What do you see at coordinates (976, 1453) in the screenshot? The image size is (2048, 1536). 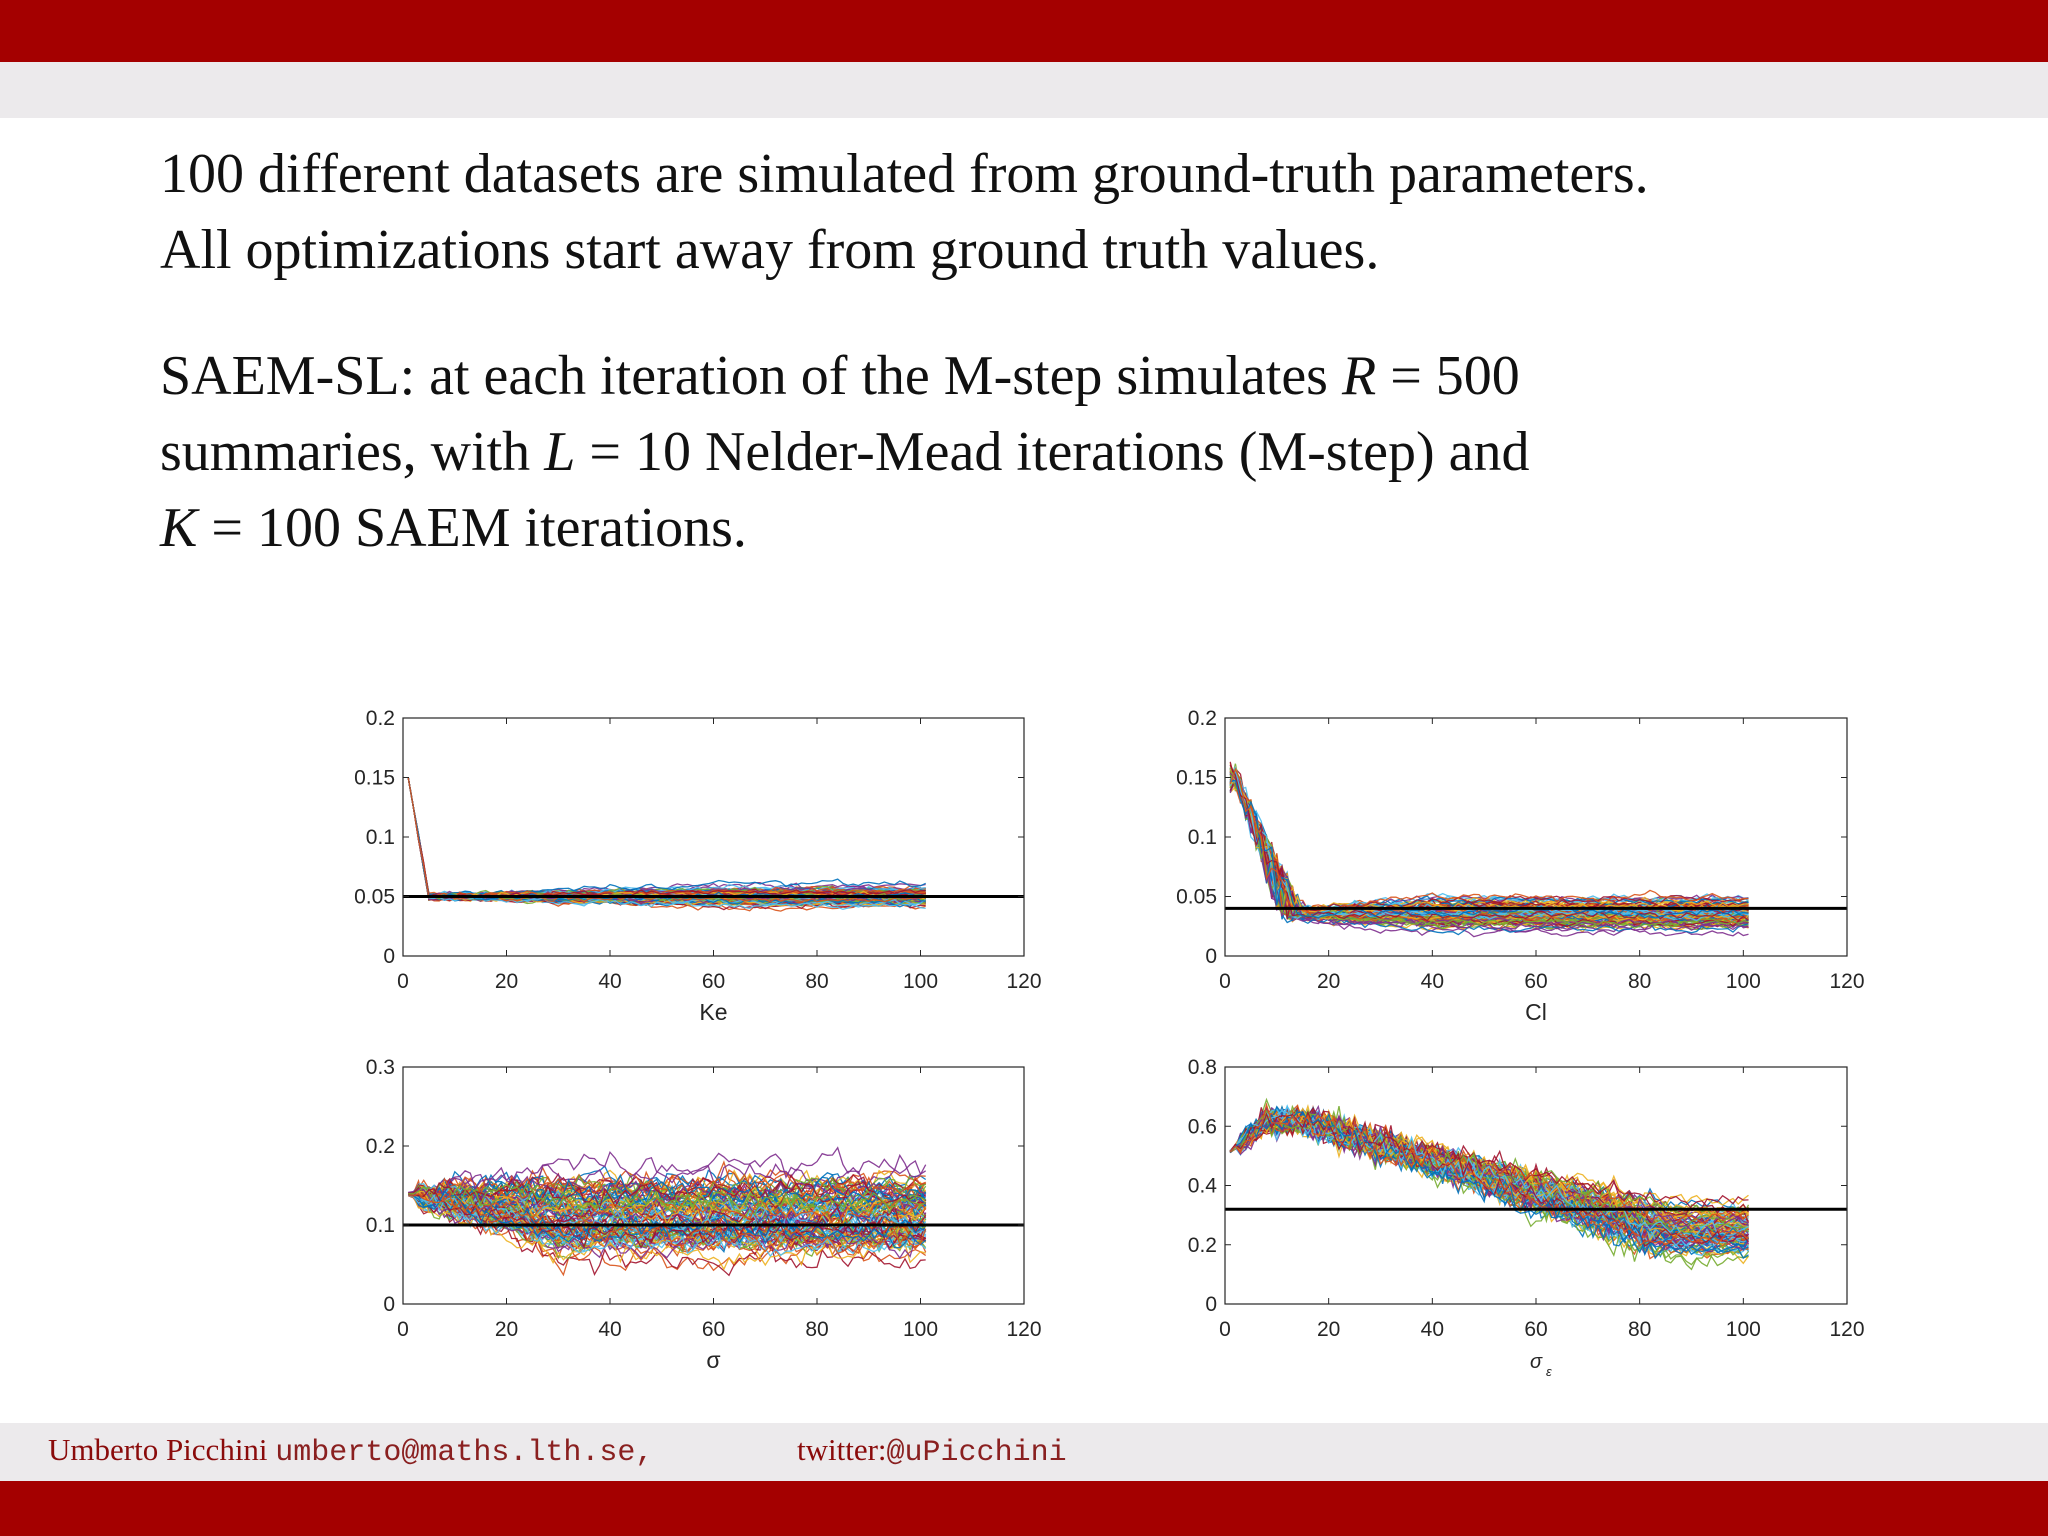 I see `twitter-handle: @uPicchini` at bounding box center [976, 1453].